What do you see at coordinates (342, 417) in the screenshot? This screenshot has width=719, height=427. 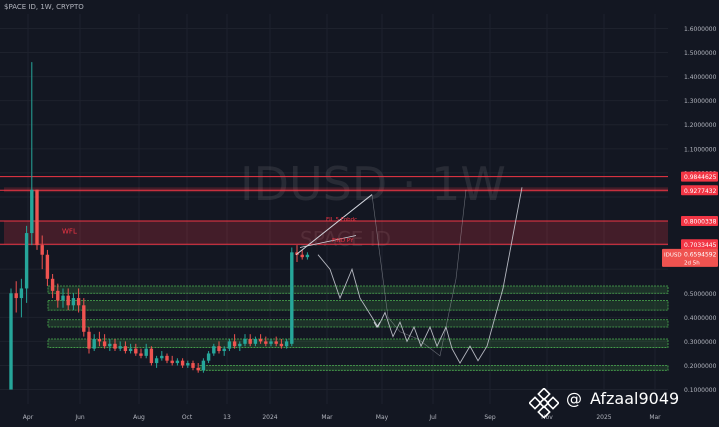 I see `x-axis: Apr Jun Aug Oct 13 2024 Mar May Jul Sep Nov 2025 Mar` at bounding box center [342, 417].